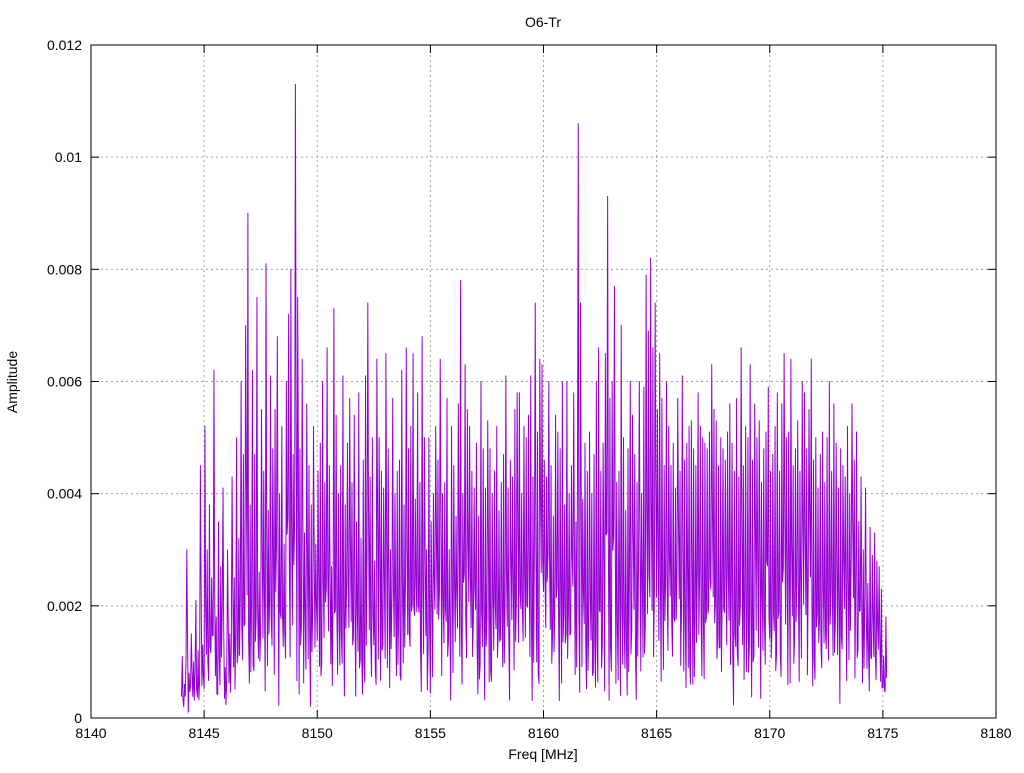  Describe the element at coordinates (543, 22) in the screenshot. I see `chart-title: O6-Tr` at that location.